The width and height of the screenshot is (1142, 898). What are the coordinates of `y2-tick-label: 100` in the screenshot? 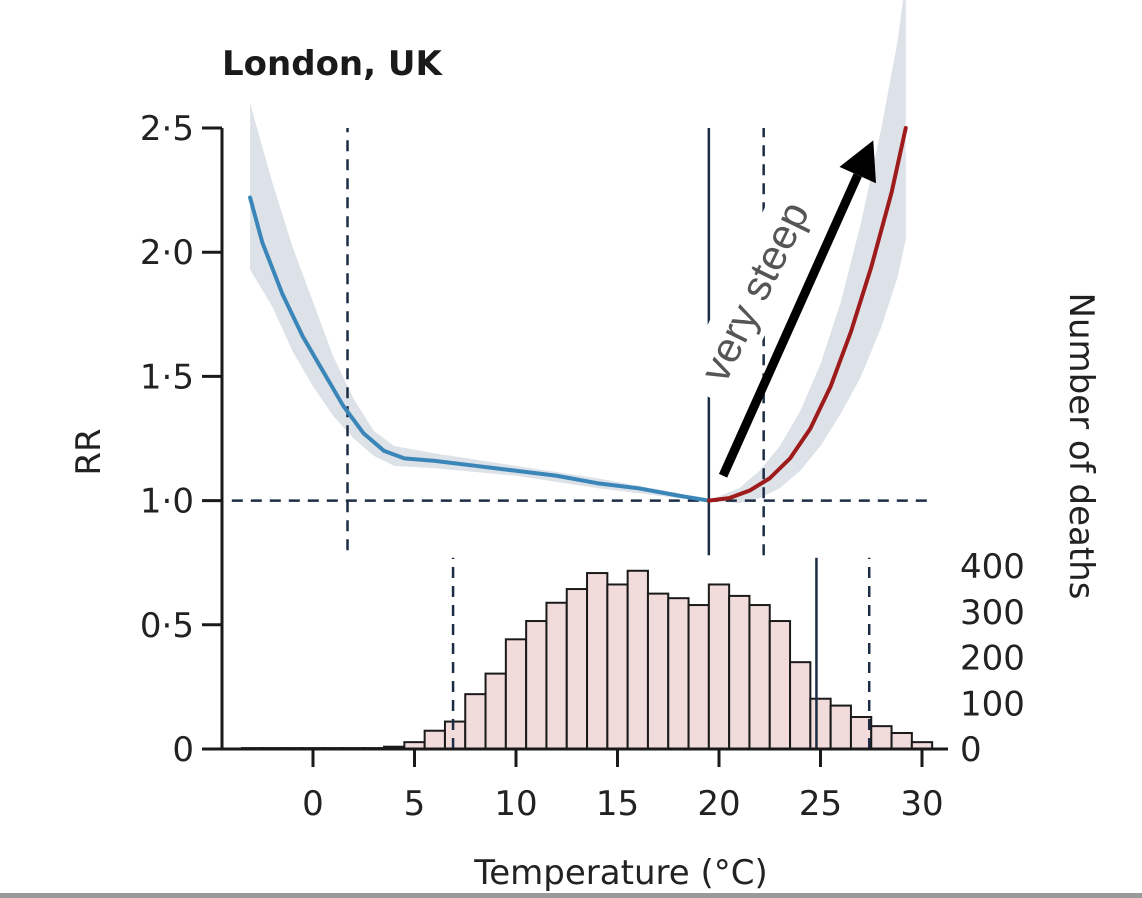 It's located at (992, 704).